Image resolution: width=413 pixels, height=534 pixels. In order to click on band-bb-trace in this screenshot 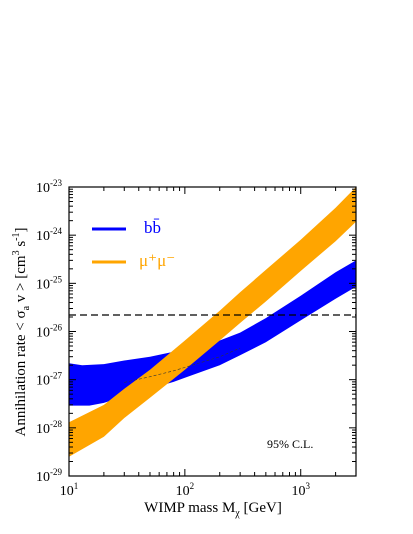, I will do `click(182, 365)`.